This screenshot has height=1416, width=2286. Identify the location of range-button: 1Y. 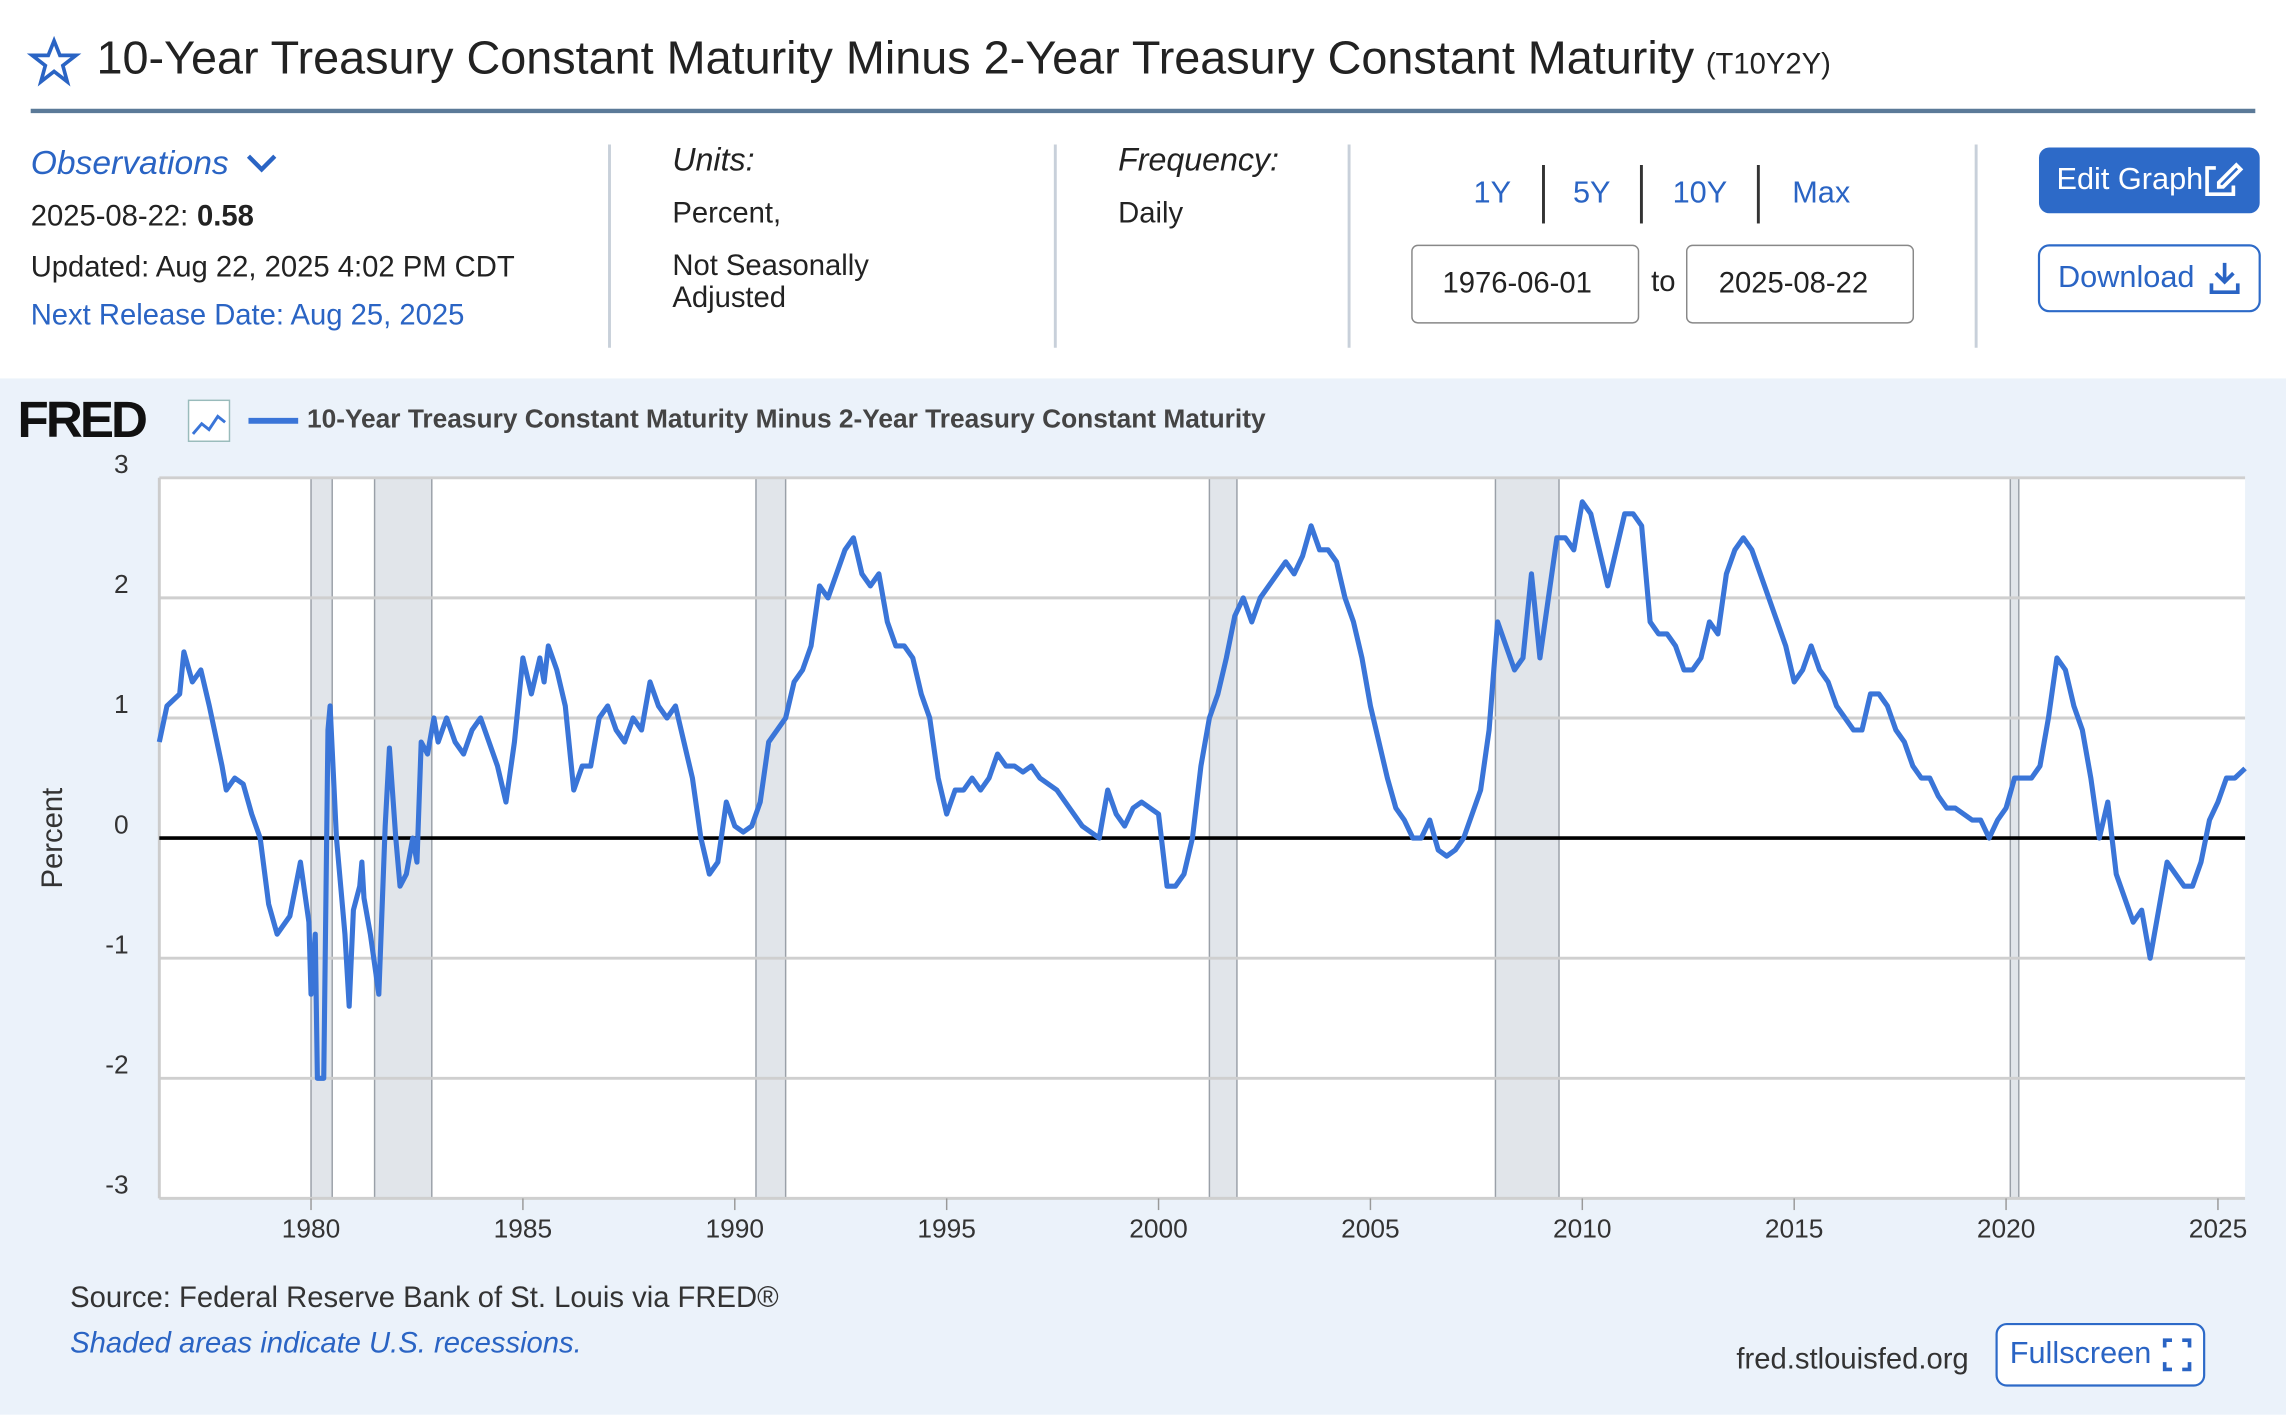
(1493, 191).